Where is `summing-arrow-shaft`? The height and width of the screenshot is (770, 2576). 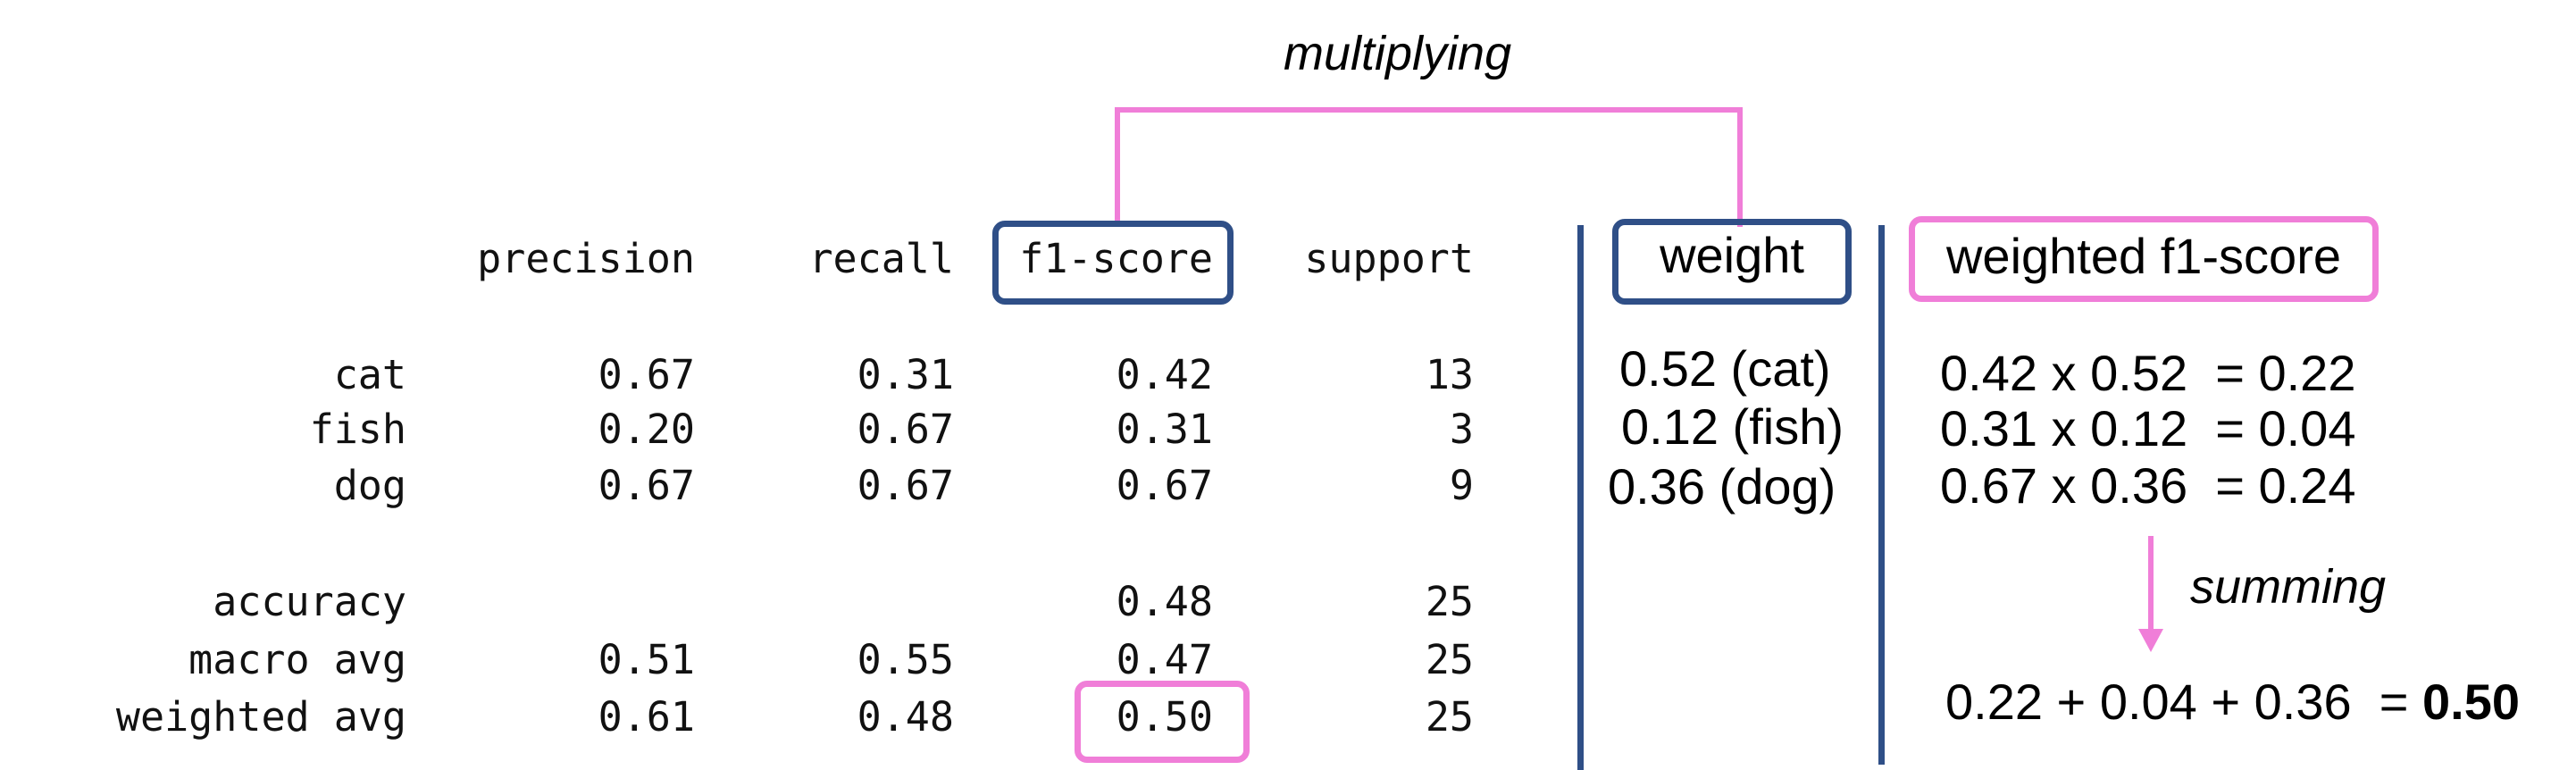
summing-arrow-shaft is located at coordinates (2151, 584).